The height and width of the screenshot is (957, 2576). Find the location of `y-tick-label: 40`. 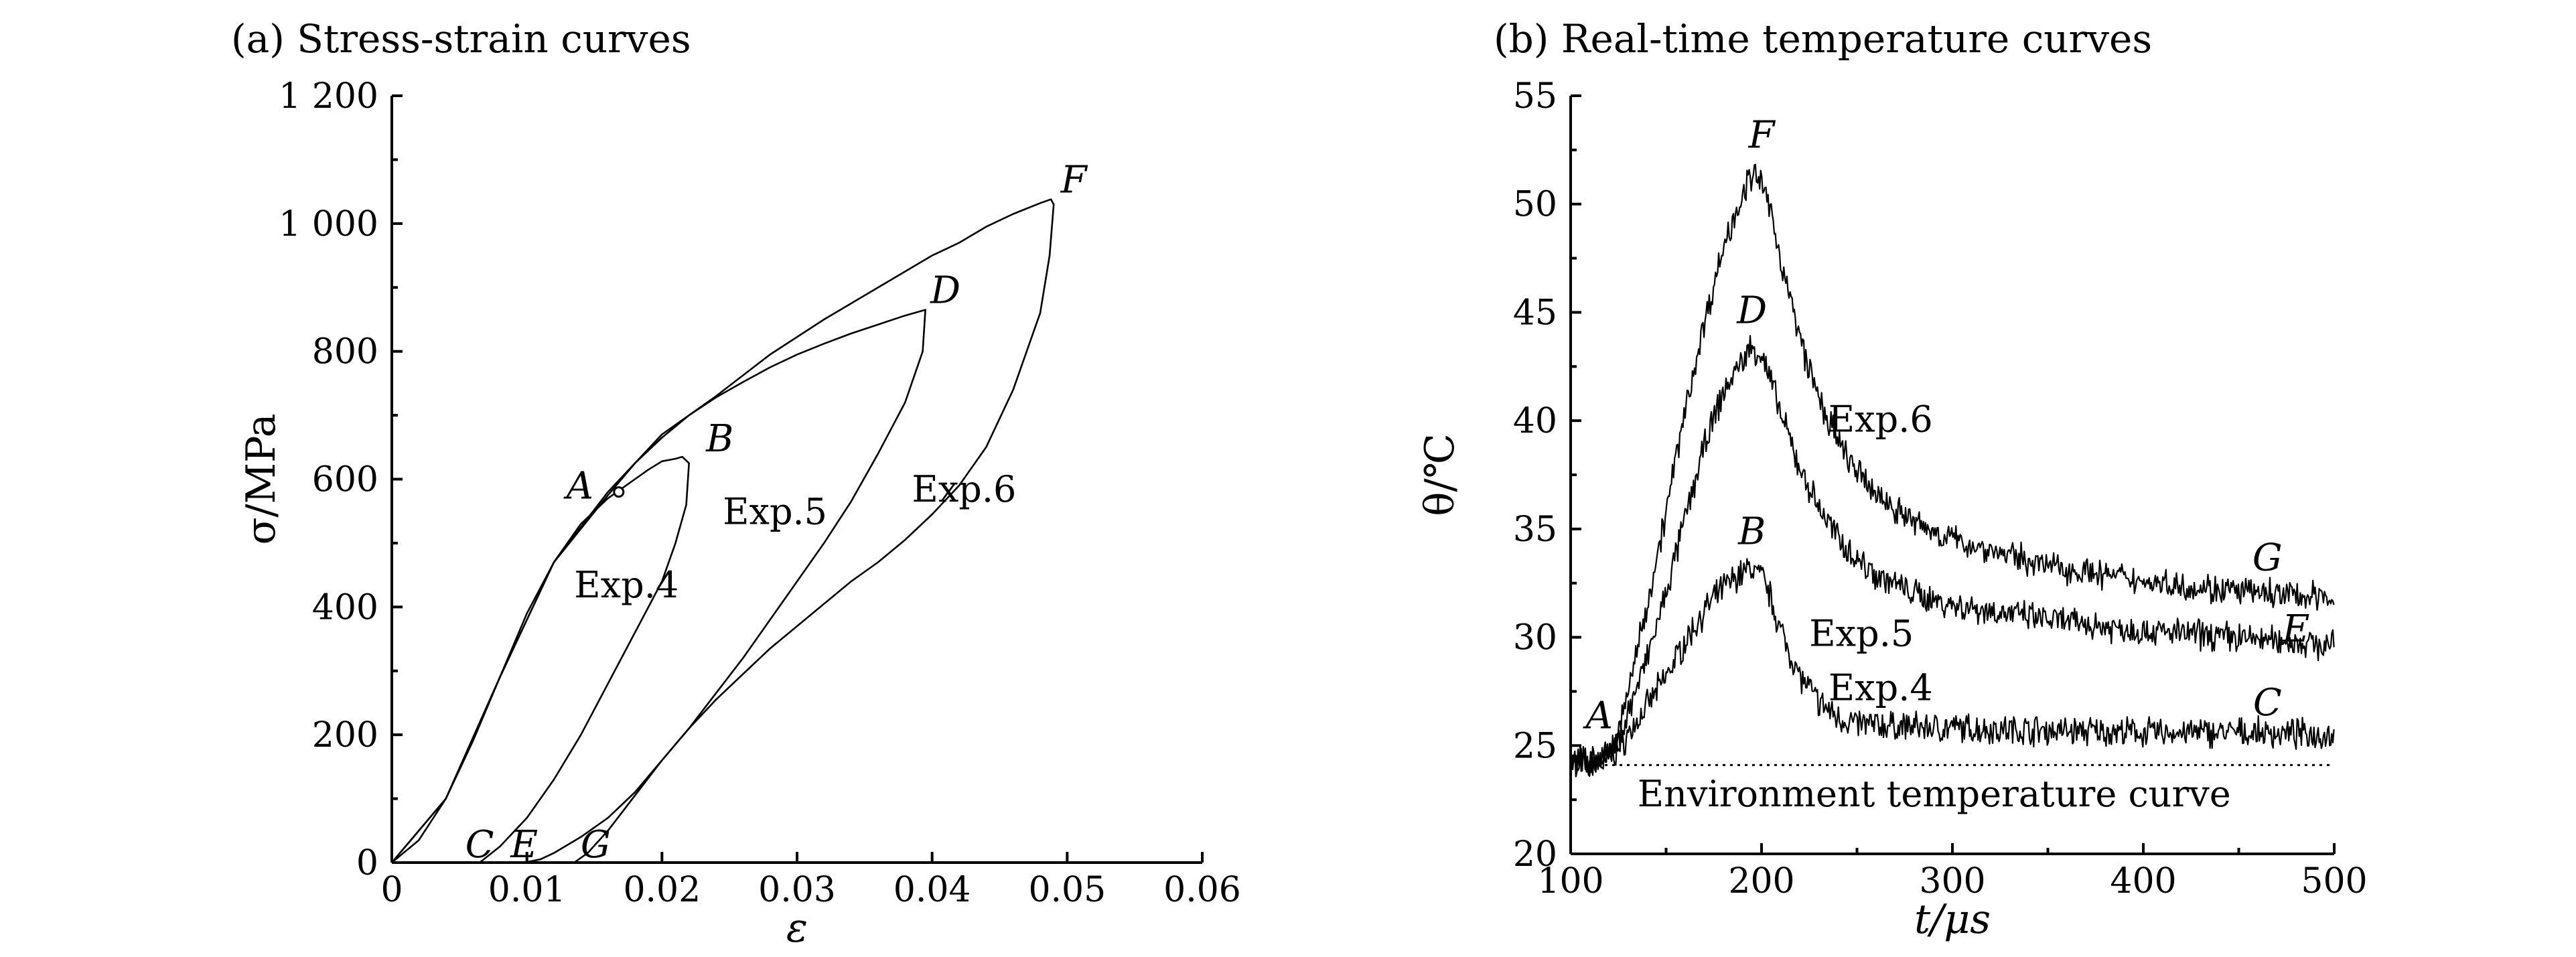

y-tick-label: 40 is located at coordinates (1535, 421).